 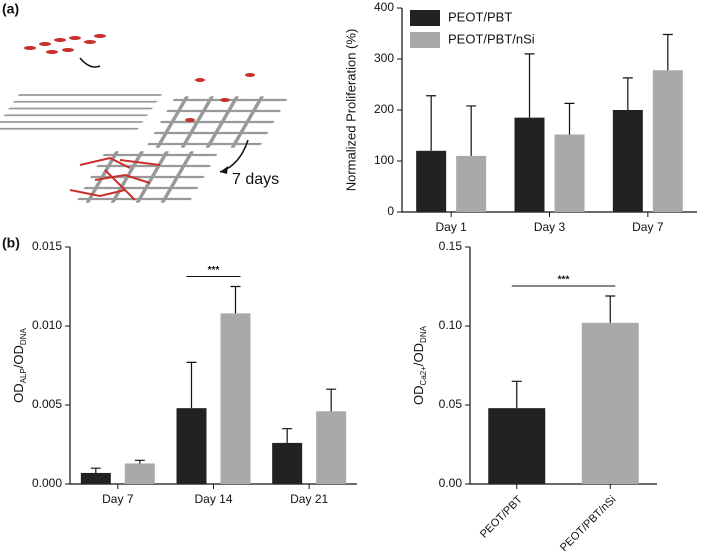 What do you see at coordinates (480, 16) in the screenshot?
I see `legend-label: PEOT/PBT` at bounding box center [480, 16].